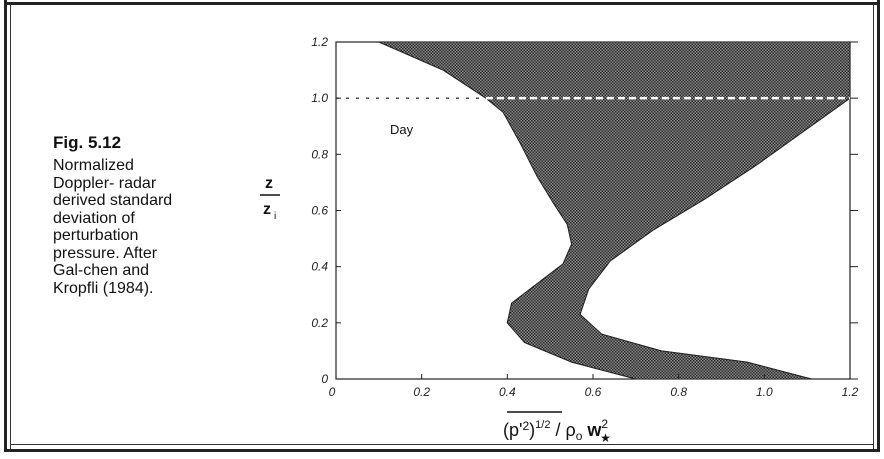 The image size is (884, 459). I want to click on x-tick-label: 0, so click(332, 392).